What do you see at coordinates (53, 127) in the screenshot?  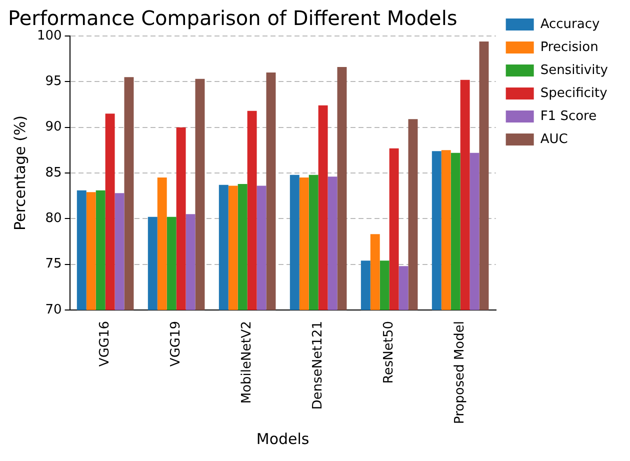 I see `y-tick-label: 90` at bounding box center [53, 127].